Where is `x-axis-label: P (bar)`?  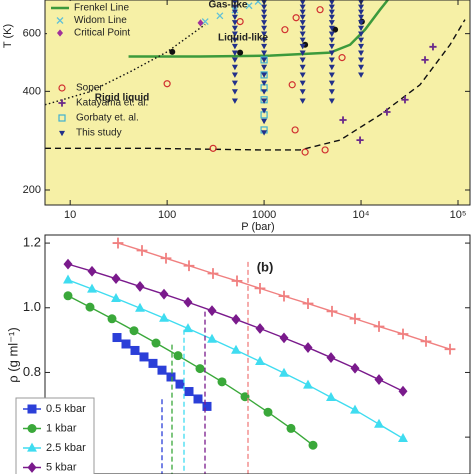
x-axis-label: P (bar) is located at coordinates (257, 227).